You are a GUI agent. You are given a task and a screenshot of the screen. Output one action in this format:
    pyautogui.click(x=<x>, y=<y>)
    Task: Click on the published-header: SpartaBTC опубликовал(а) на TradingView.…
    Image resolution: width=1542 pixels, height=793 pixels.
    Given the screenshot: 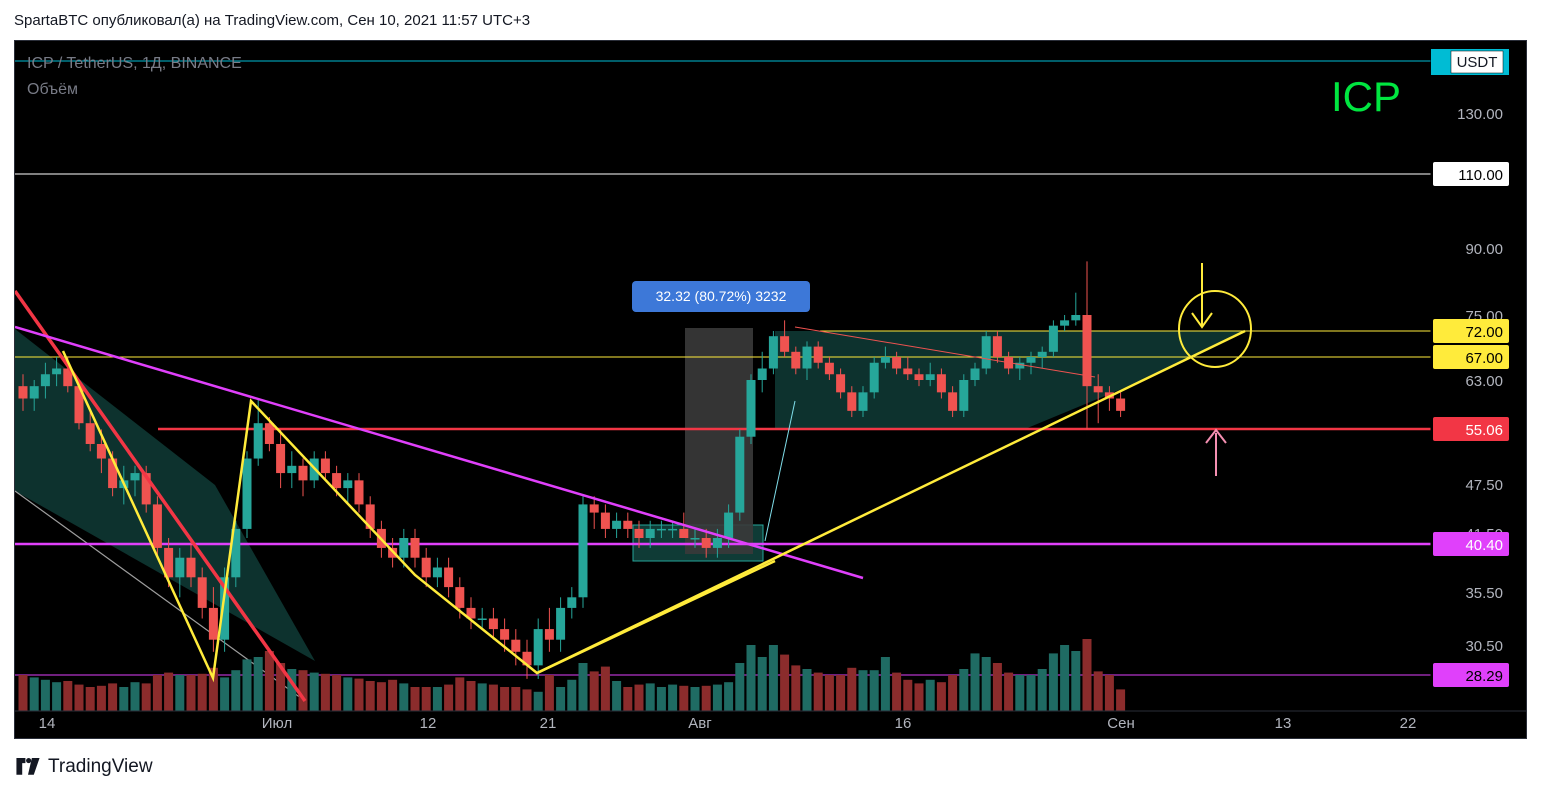 What is the action you would take?
    pyautogui.click(x=272, y=20)
    